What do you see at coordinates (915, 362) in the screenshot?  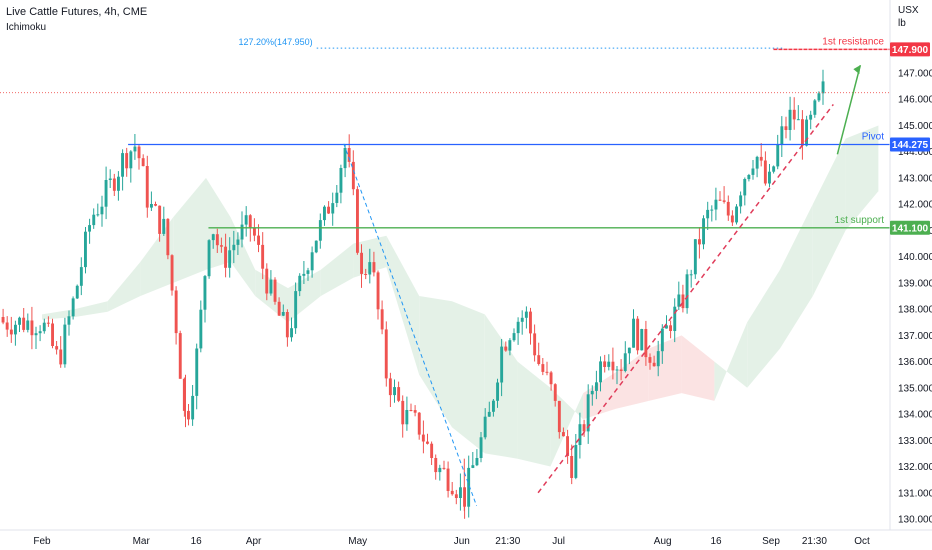 I see `price-tick-label: 136.000` at bounding box center [915, 362].